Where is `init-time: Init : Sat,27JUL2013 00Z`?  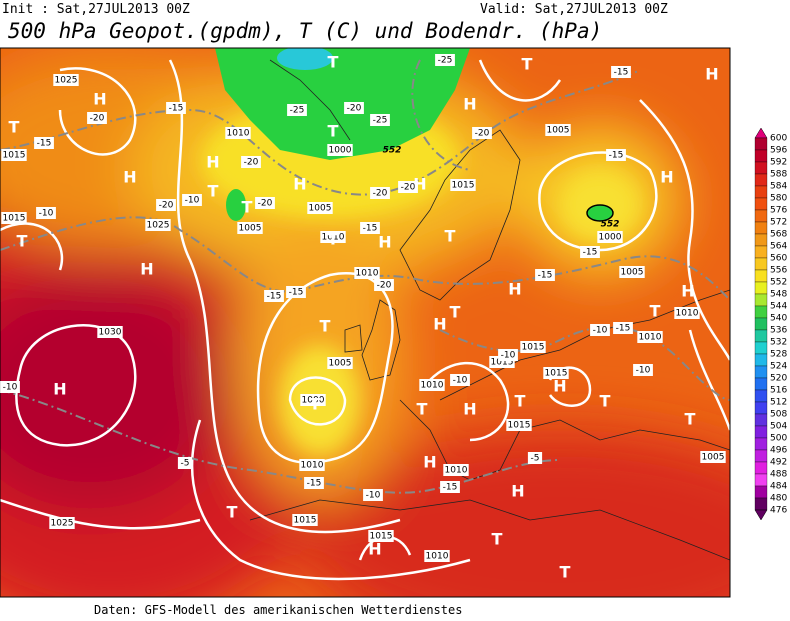 init-time: Init : Sat,27JUL2013 00Z is located at coordinates (96, 9).